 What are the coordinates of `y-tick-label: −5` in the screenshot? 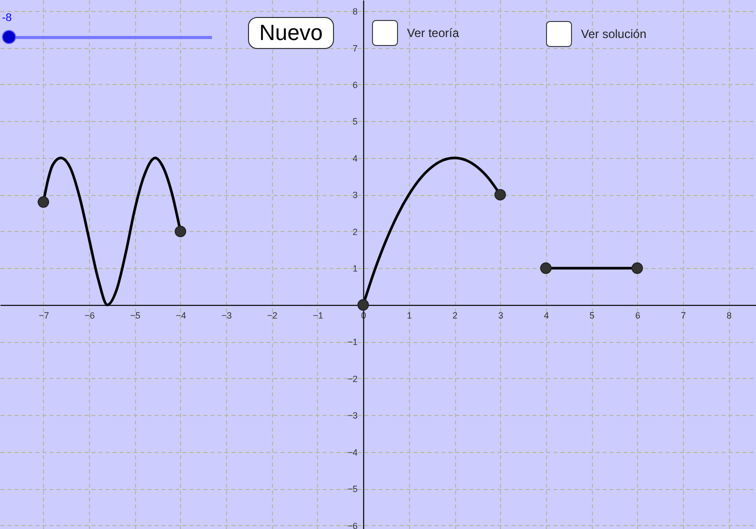 It's located at (352, 489).